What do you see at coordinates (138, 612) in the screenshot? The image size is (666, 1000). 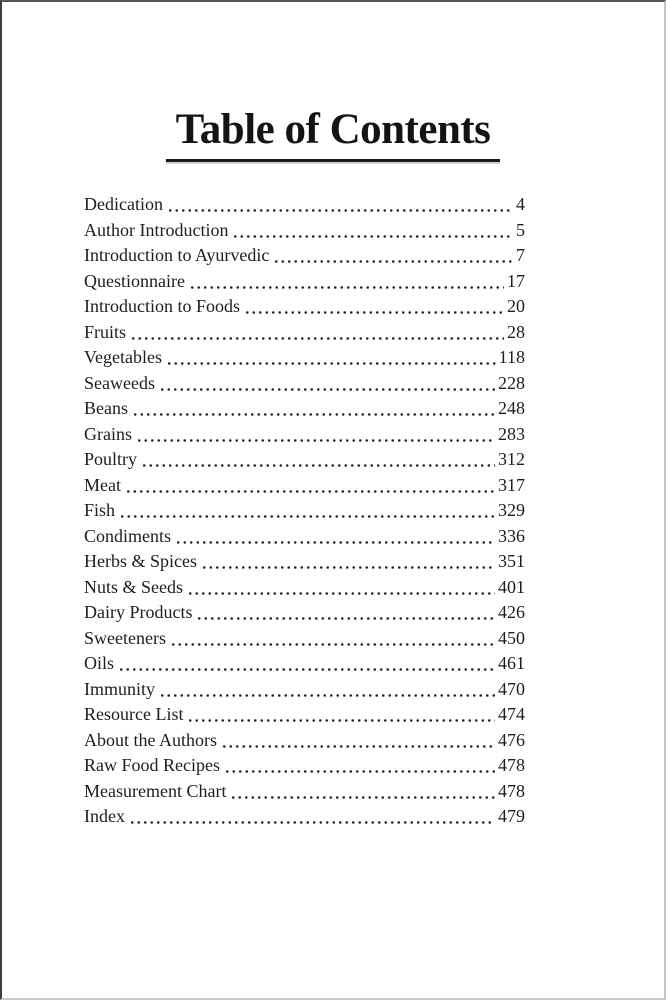 I see `toc-entry-label: Dairy Products` at bounding box center [138, 612].